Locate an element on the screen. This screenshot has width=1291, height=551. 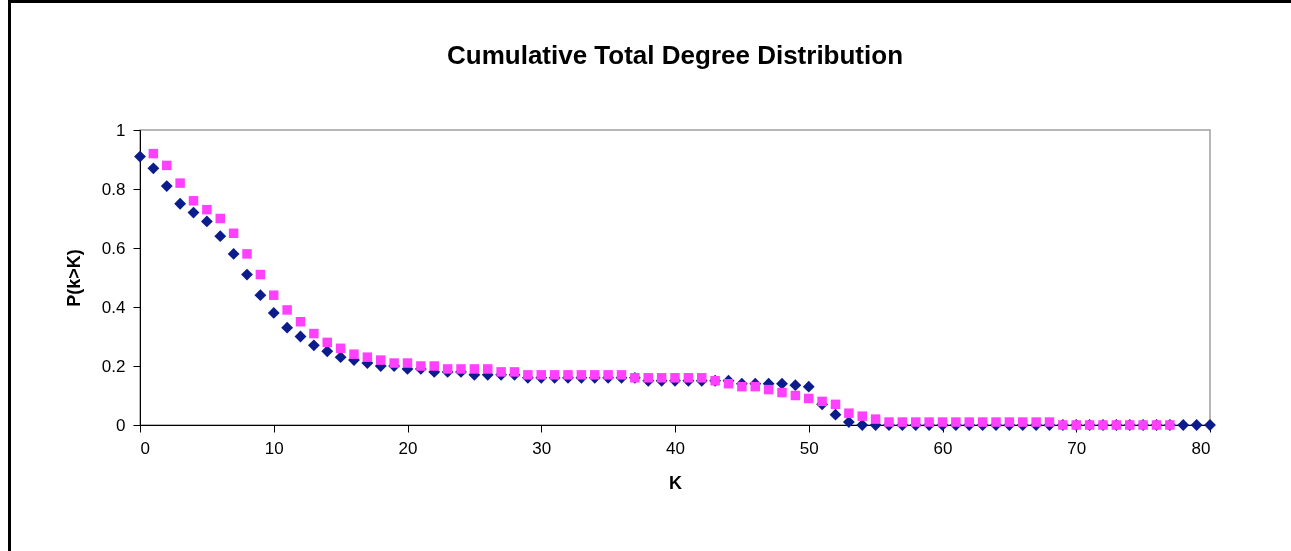
x-tick-label: 40 is located at coordinates (675, 448).